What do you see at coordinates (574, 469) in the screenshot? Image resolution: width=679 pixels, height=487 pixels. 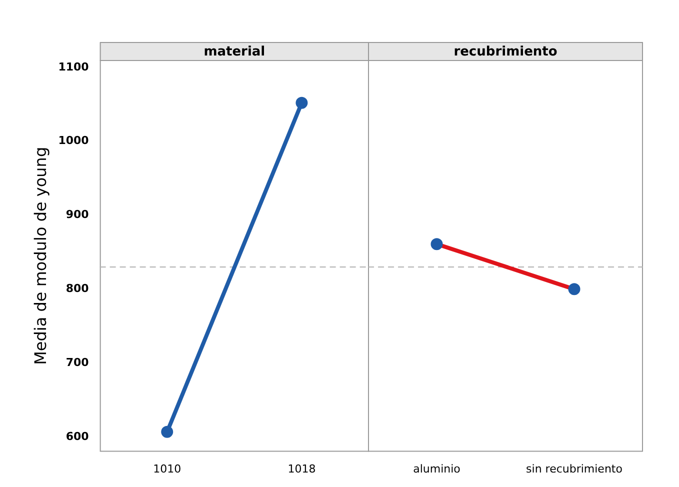 I see `x-tick-label: sin recubrimiento` at bounding box center [574, 469].